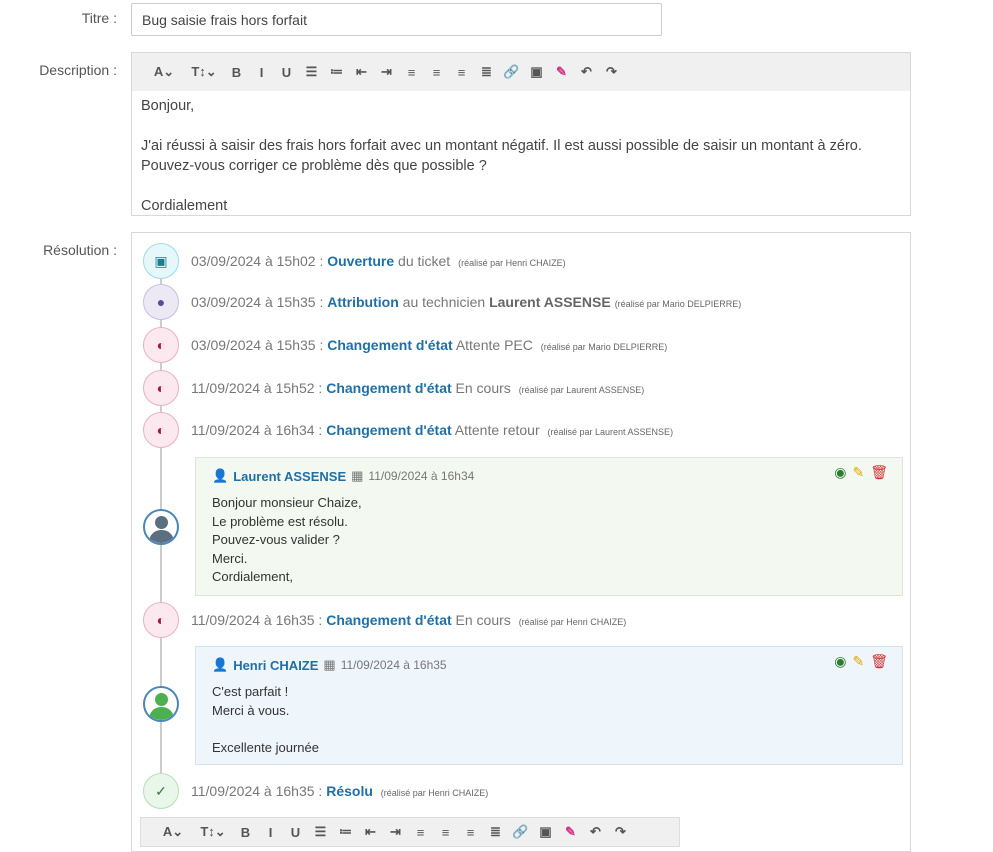  I want to click on title-input, so click(396, 19).